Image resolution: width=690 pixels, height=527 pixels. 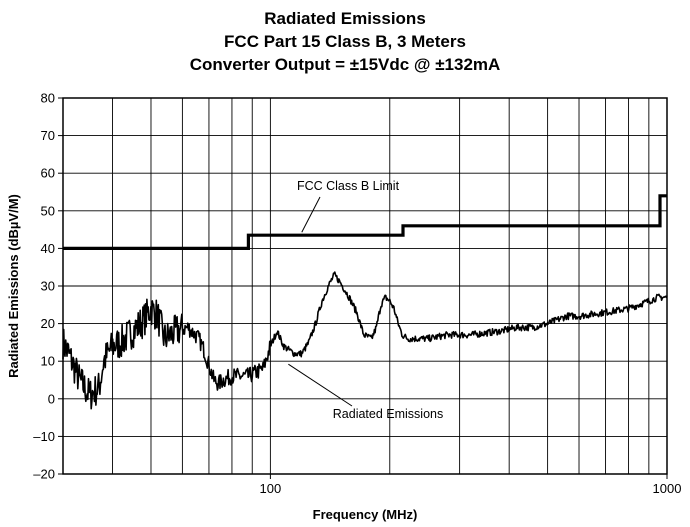 What do you see at coordinates (48, 210) in the screenshot?
I see `y-tick-label: 50` at bounding box center [48, 210].